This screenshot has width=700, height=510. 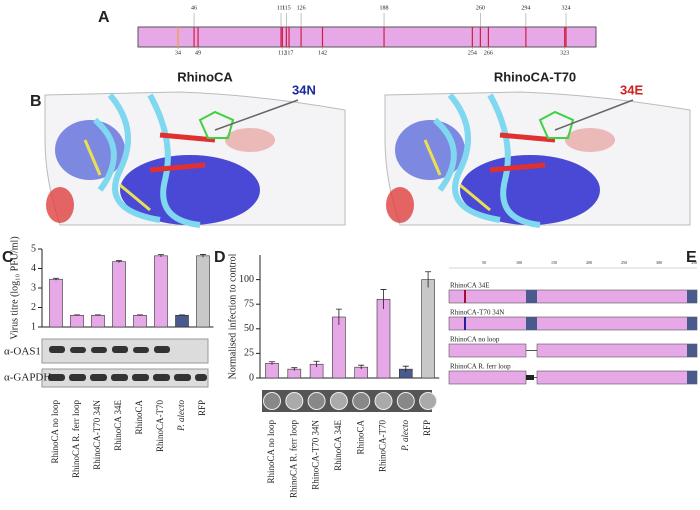 I want to click on x-tick-label: RhinoCA, so click(x=139, y=417).